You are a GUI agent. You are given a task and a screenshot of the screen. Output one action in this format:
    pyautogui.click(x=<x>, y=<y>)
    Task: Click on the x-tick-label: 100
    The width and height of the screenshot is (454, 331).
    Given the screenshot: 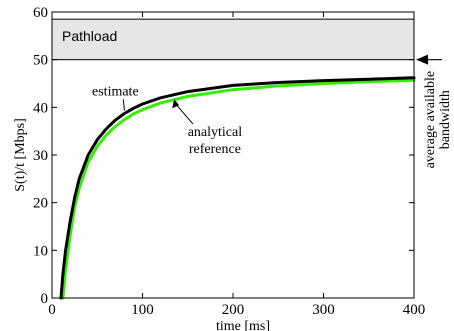 What is the action you would take?
    pyautogui.click(x=142, y=310)
    